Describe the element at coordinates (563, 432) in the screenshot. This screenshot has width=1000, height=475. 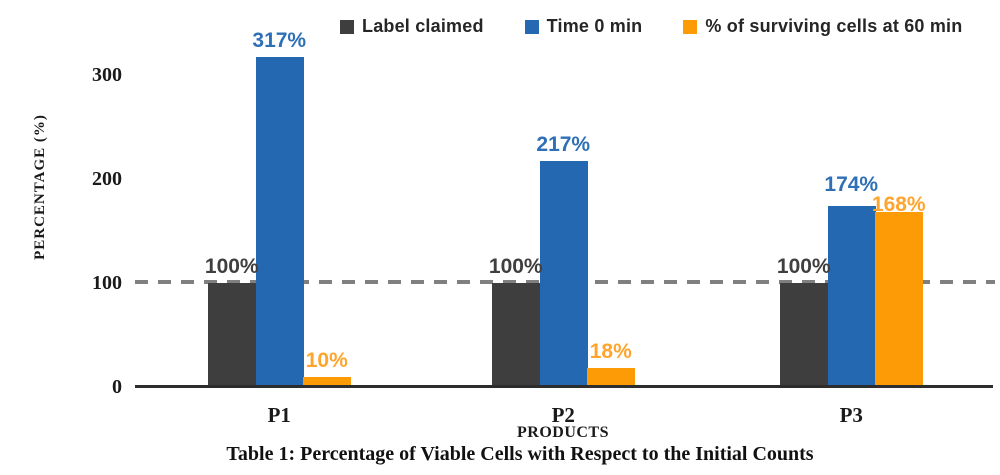
I see `x-axis-title: PRODUCTS` at that location.